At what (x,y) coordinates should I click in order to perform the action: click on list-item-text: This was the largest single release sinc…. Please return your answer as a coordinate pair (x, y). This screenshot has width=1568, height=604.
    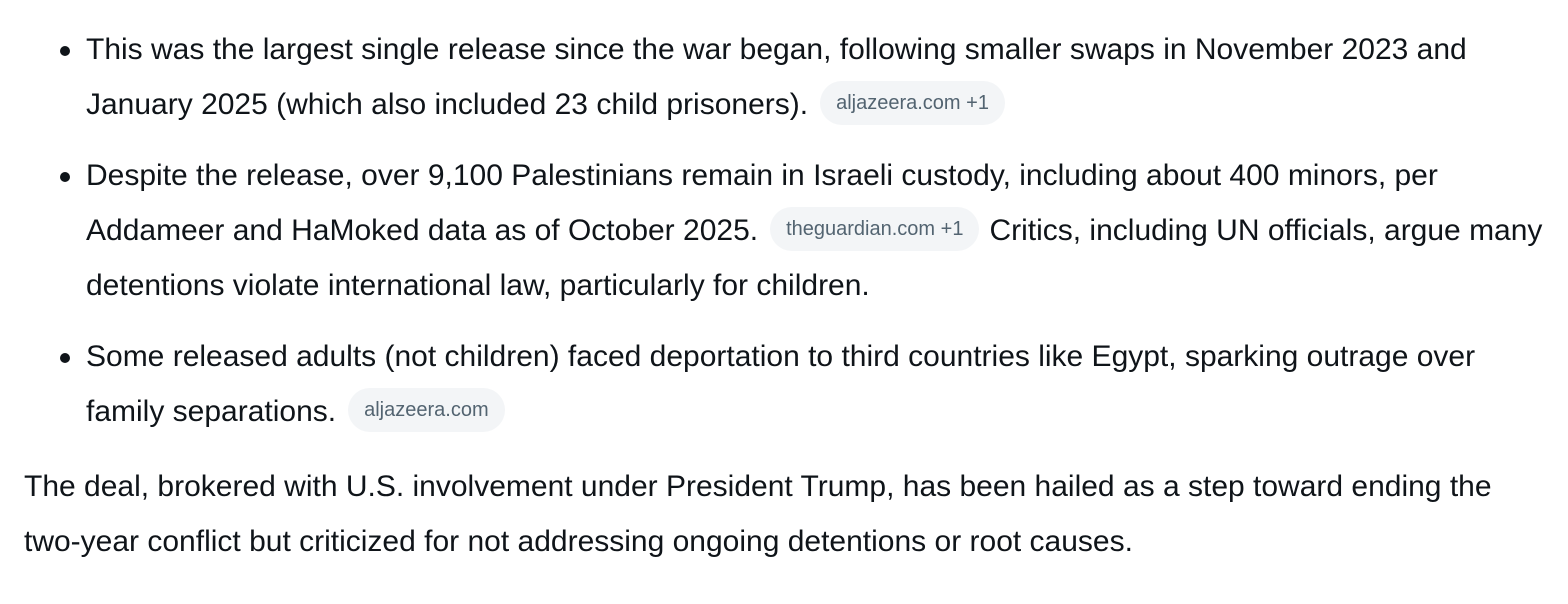
    Looking at the image, I should click on (776, 77).